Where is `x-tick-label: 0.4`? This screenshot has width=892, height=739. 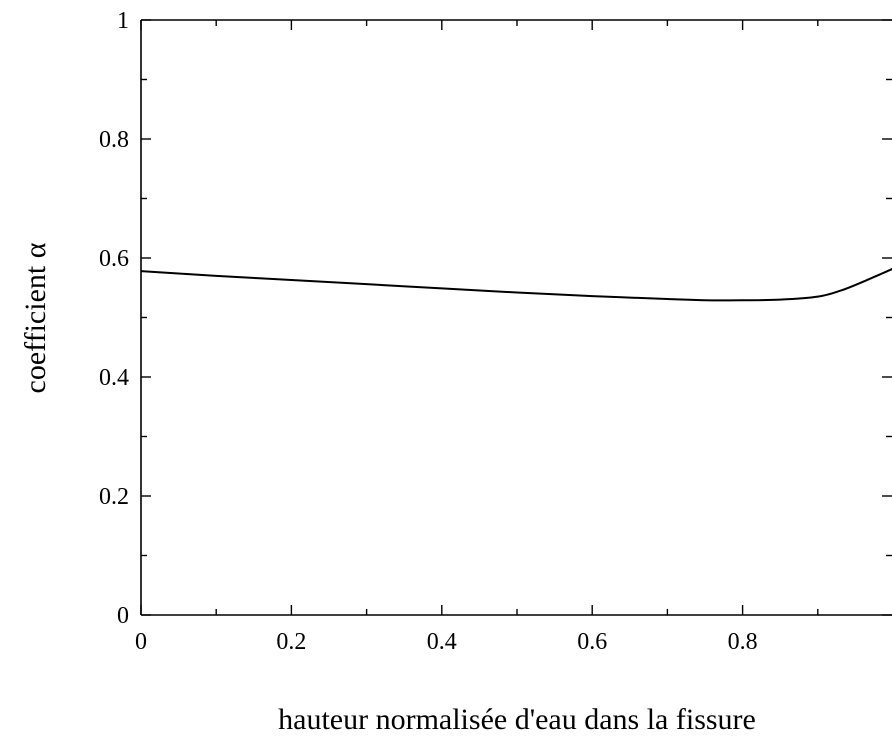
x-tick-label: 0.4 is located at coordinates (442, 642).